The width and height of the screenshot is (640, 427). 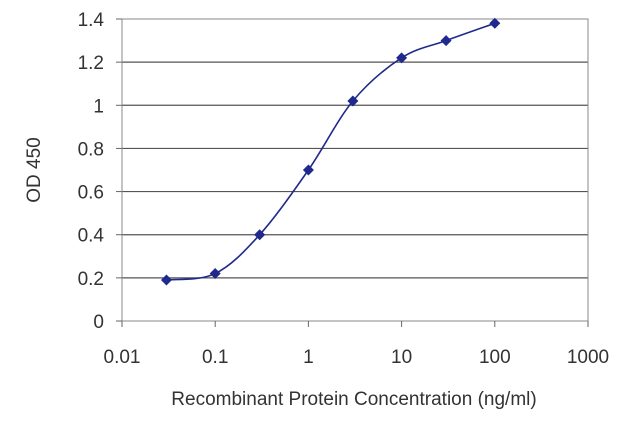 I want to click on x-tick-label: 10, so click(x=401, y=357).